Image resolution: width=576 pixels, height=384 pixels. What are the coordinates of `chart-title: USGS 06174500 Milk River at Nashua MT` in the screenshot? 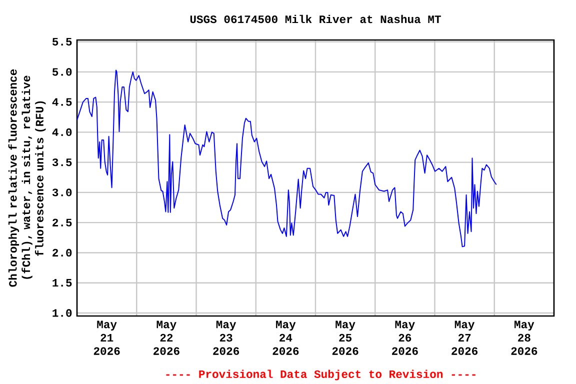 It's located at (315, 19).